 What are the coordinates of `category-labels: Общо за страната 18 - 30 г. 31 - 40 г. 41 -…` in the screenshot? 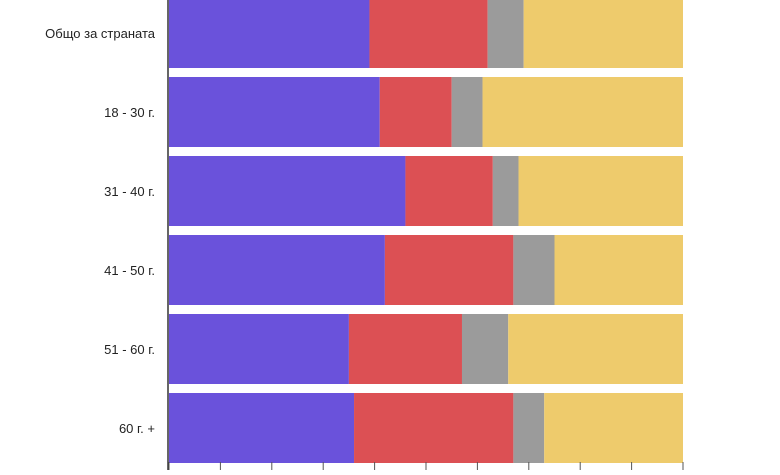 It's located at (100, 231).